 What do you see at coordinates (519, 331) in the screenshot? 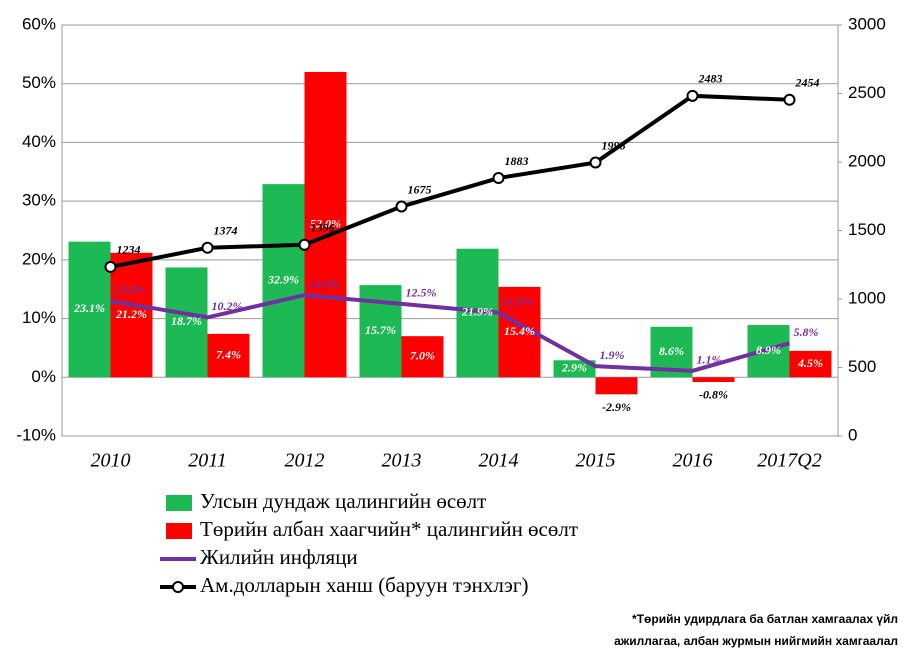
I see `data-label: 15.4%` at bounding box center [519, 331].